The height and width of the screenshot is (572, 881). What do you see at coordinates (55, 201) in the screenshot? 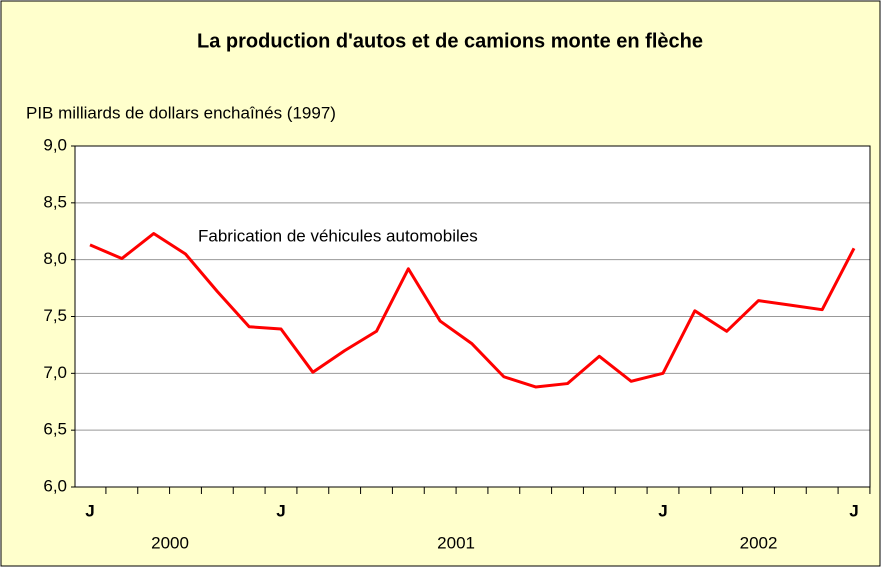
I see `y-tick-label: 8,5` at bounding box center [55, 201].